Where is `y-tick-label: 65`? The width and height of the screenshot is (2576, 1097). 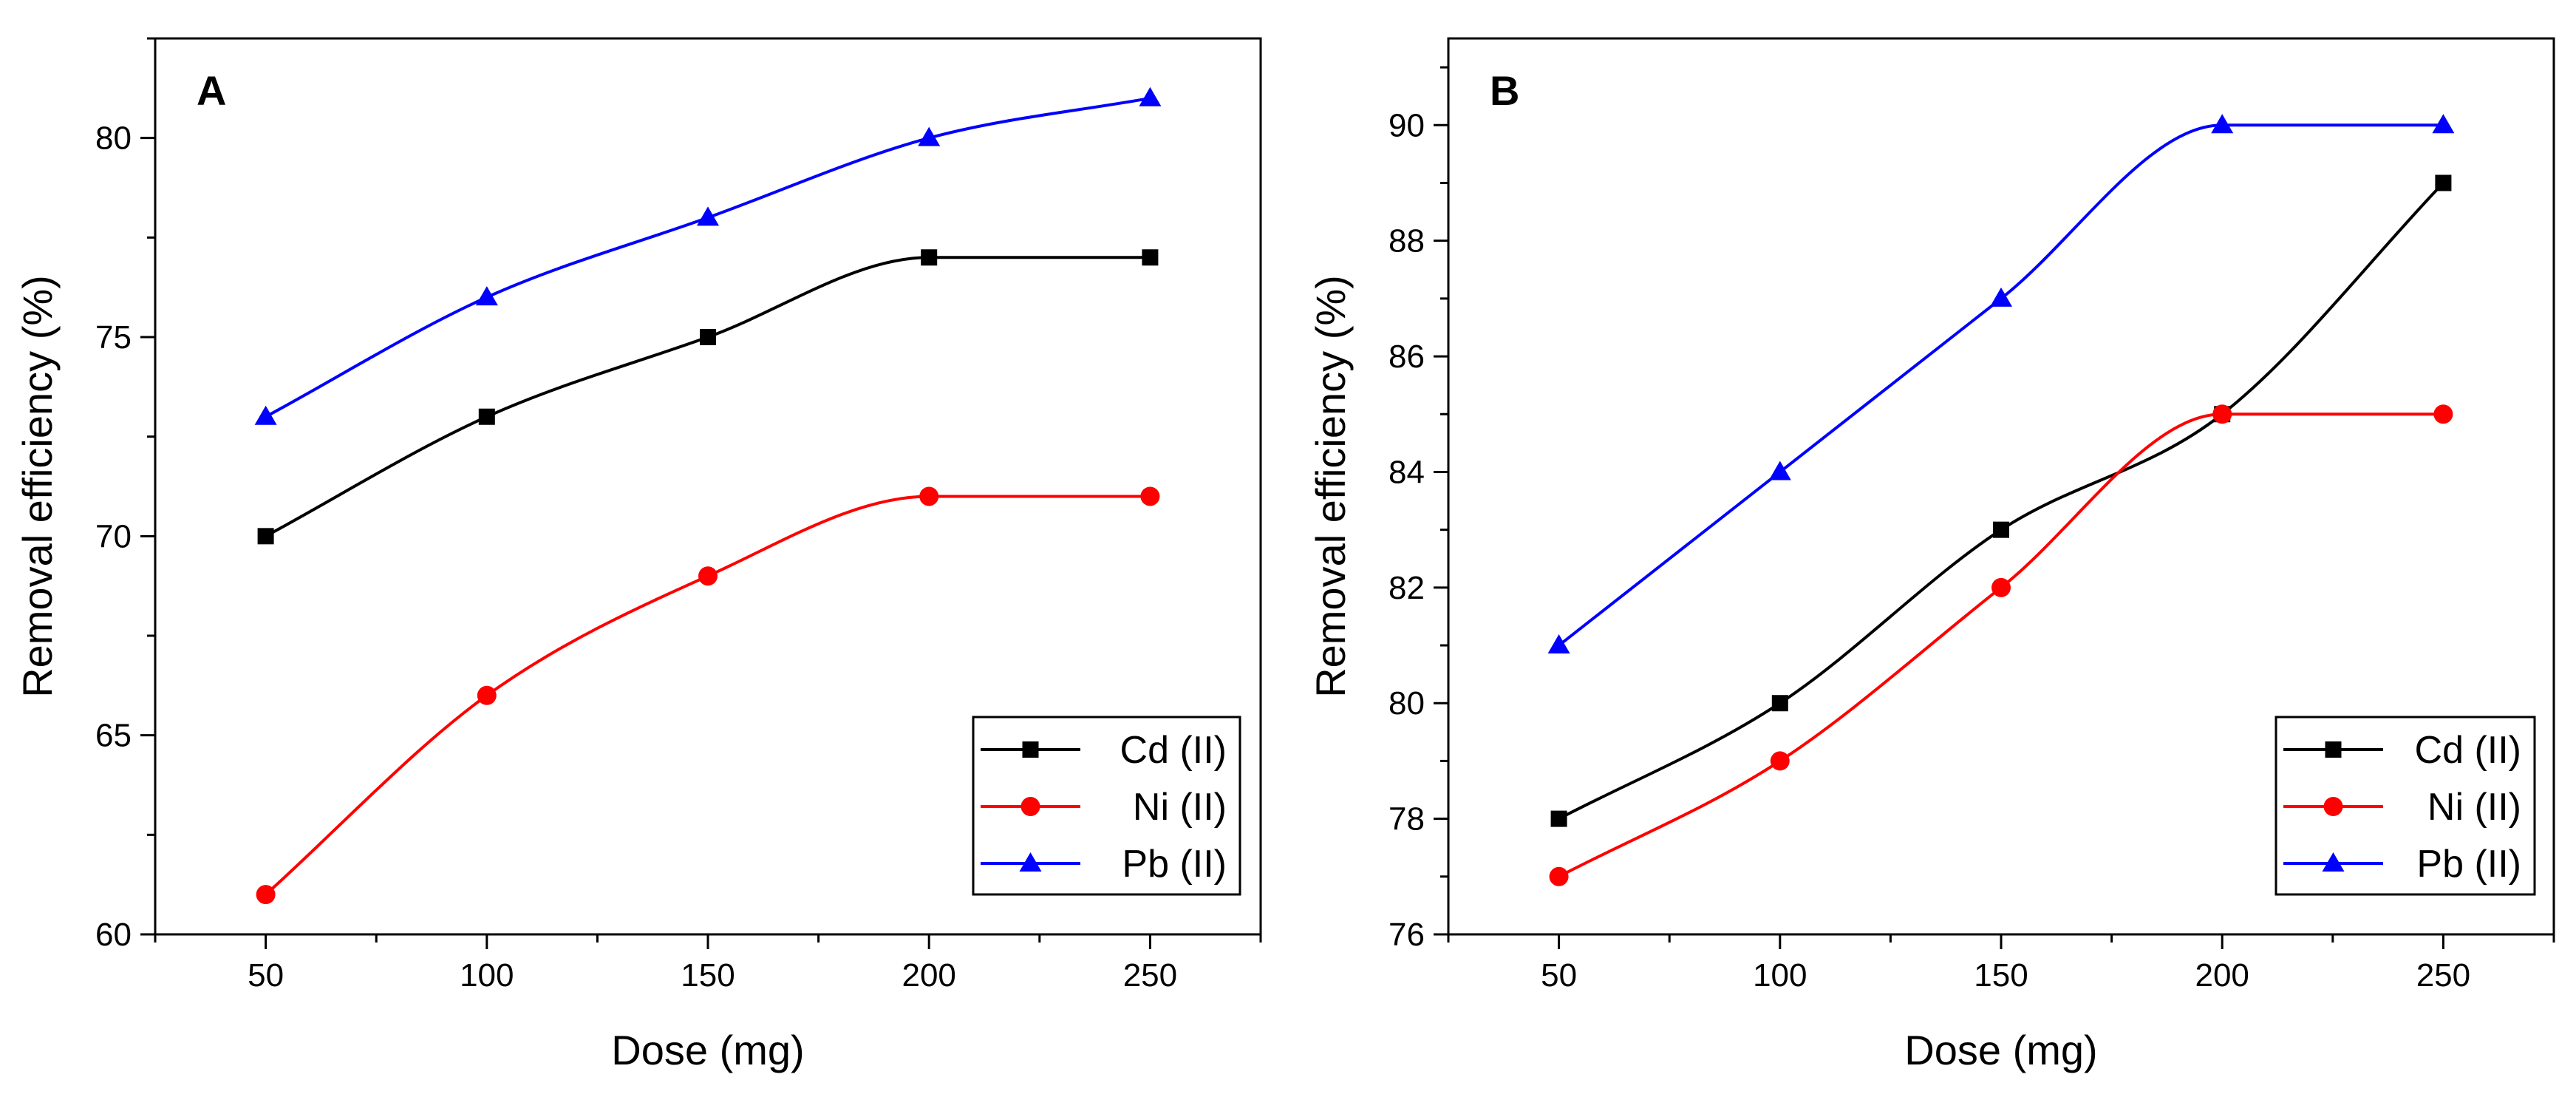 y-tick-label: 65 is located at coordinates (113, 736).